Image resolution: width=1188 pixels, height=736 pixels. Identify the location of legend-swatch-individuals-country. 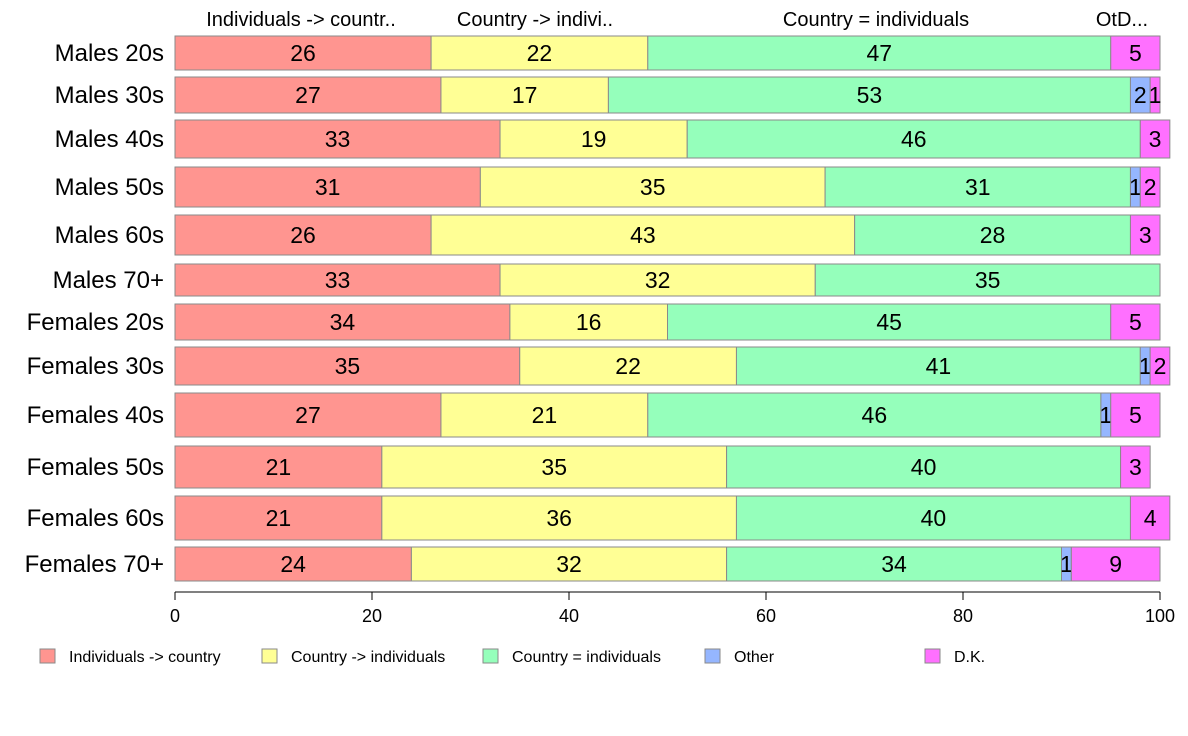
(47, 656).